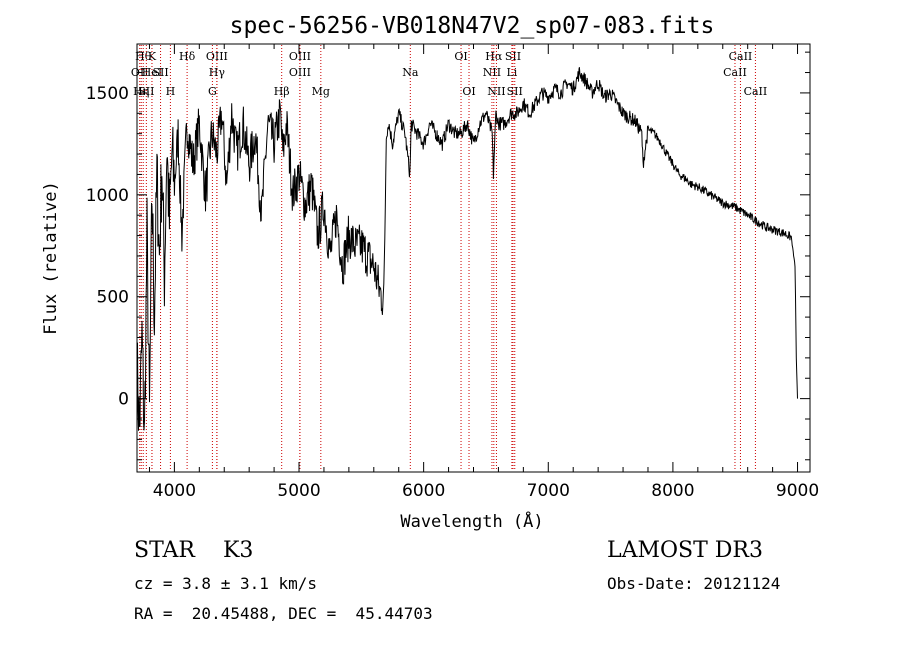  What do you see at coordinates (672, 491) in the screenshot?
I see `x-tick-label: 8000` at bounding box center [672, 491].